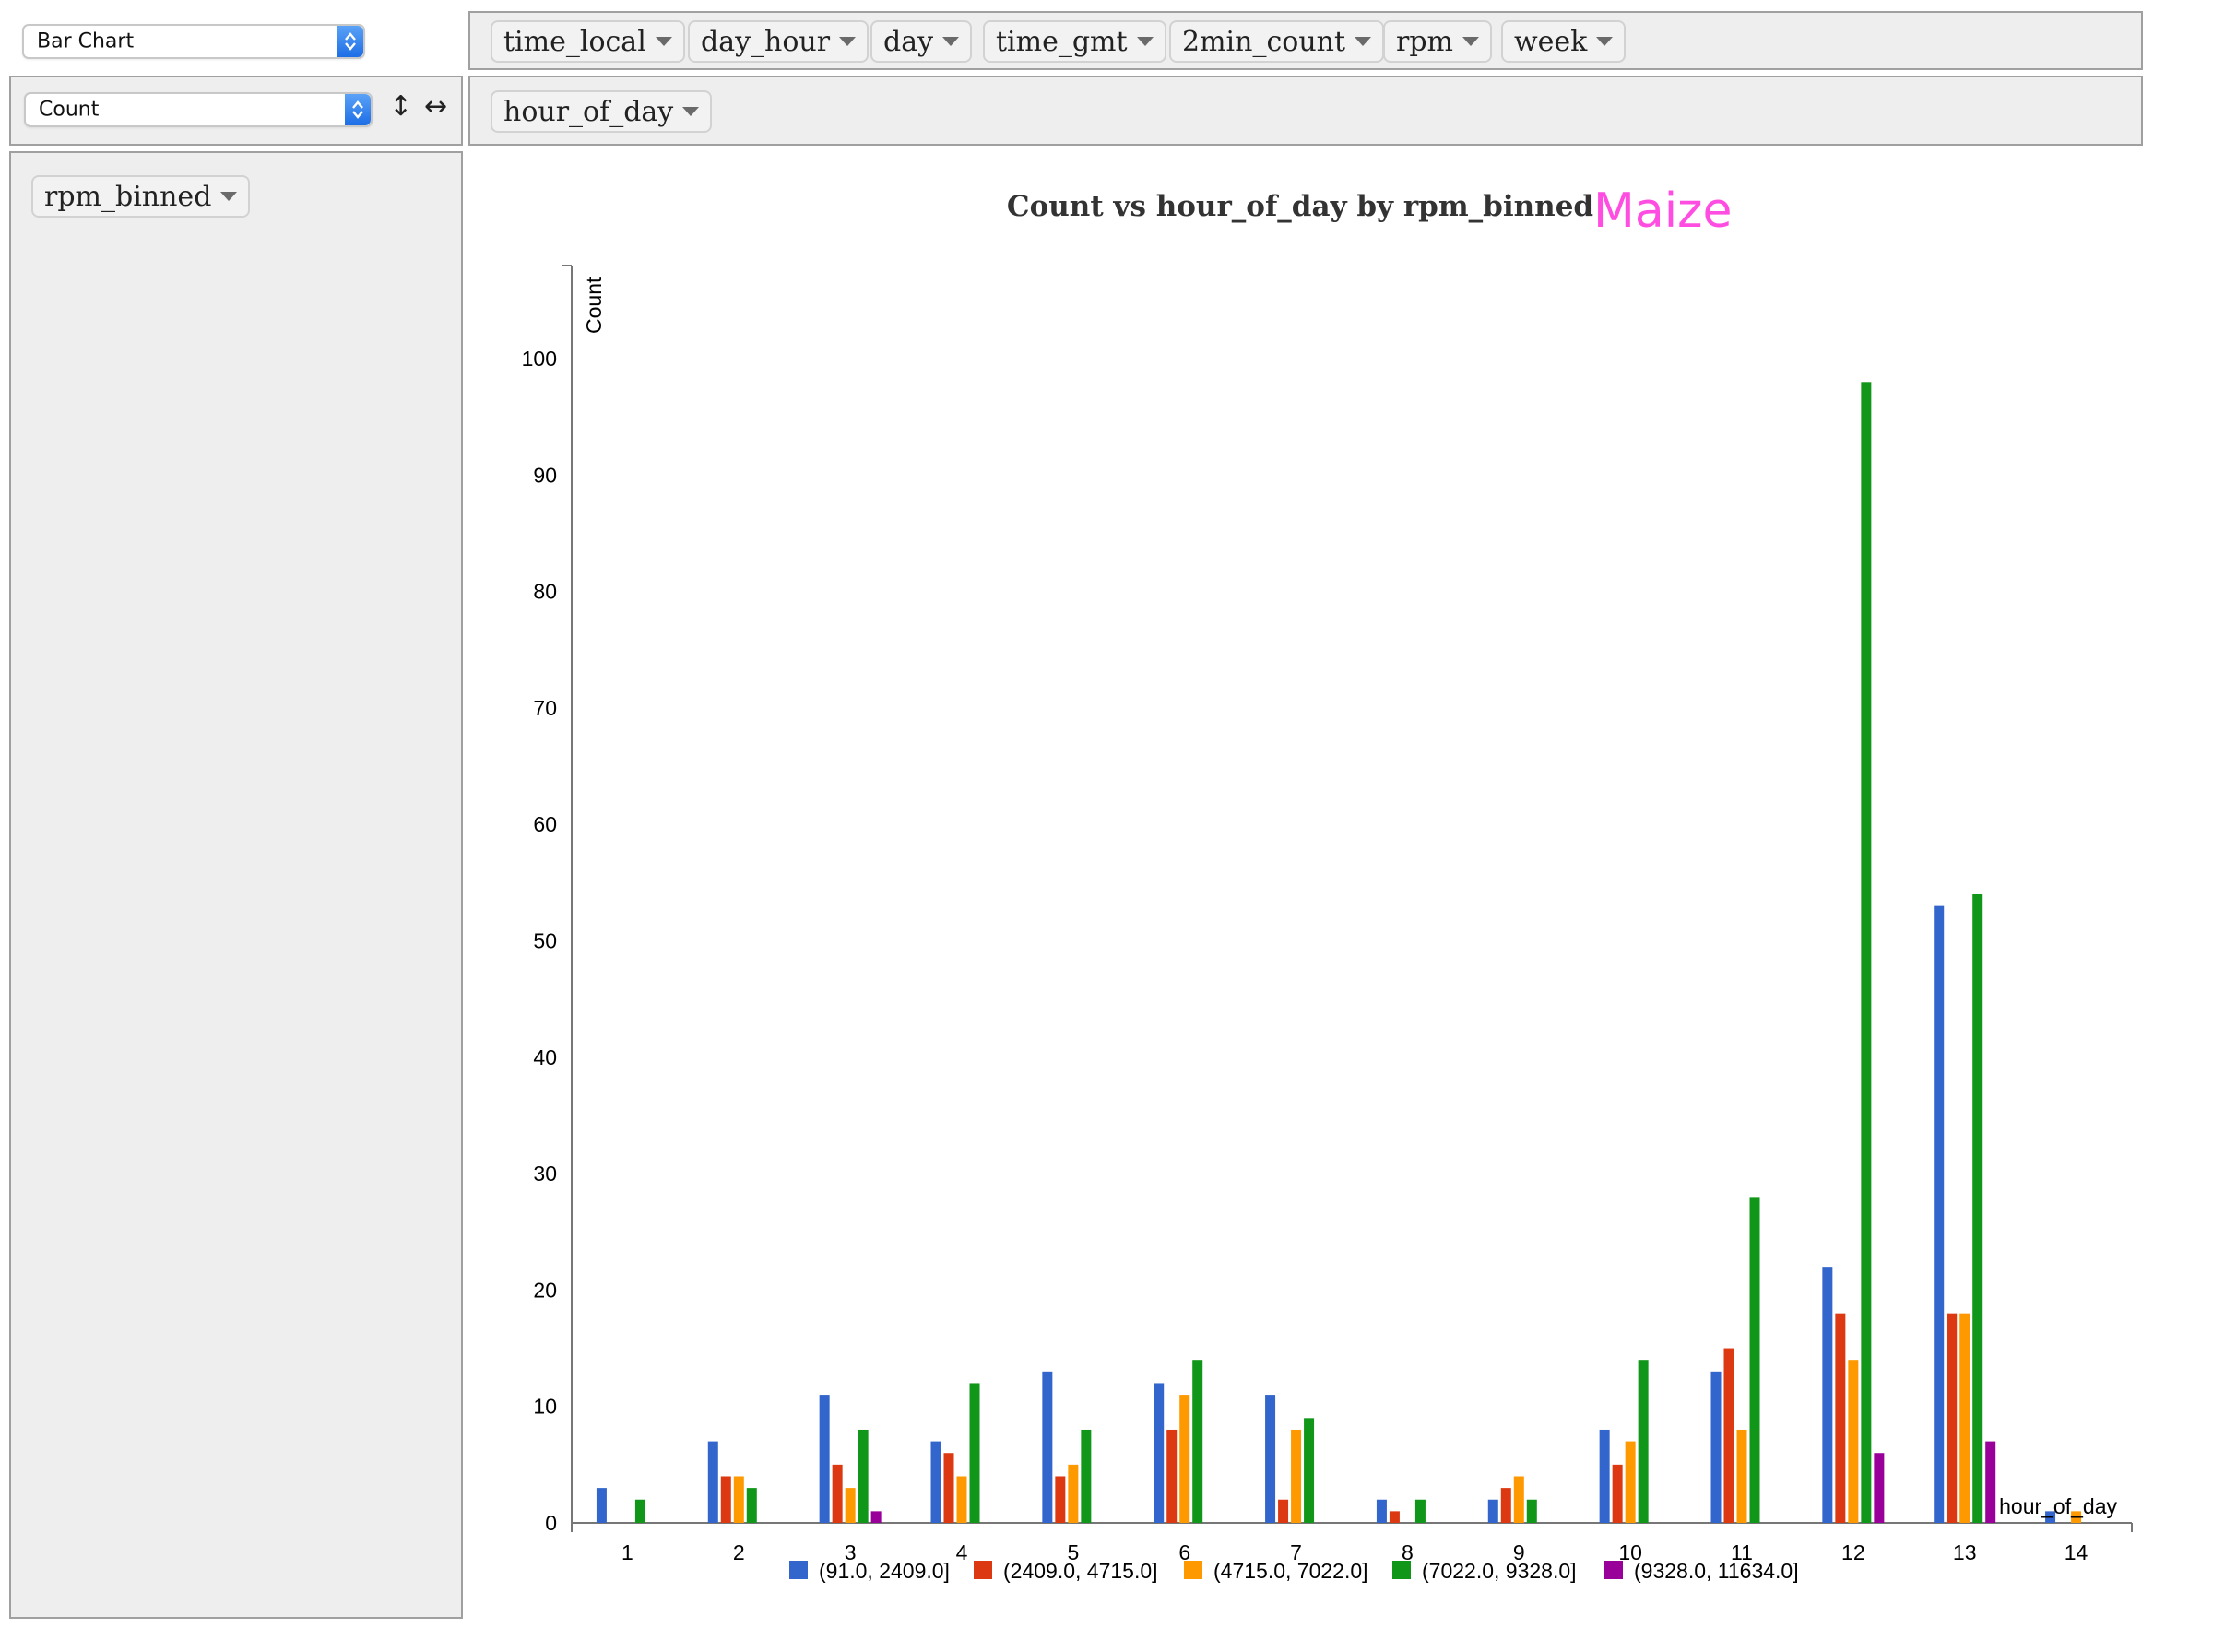  What do you see at coordinates (1499, 1571) in the screenshot?
I see `legend-label: (7022.0, 9328.0]` at bounding box center [1499, 1571].